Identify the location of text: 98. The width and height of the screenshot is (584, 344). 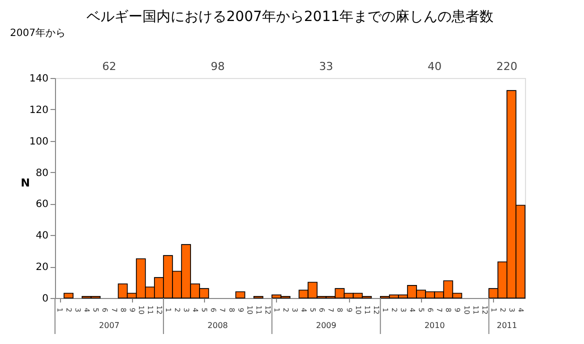
(217, 66).